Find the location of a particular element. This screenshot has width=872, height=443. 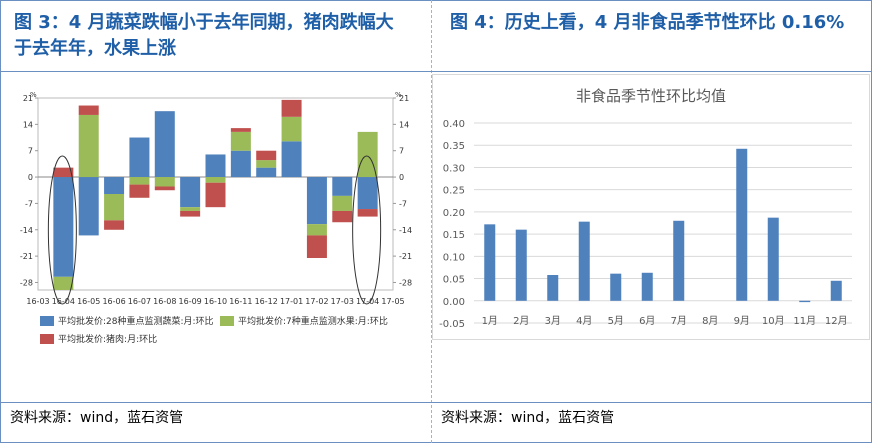

xtick-label-5月: 5月 is located at coordinates (616, 321).